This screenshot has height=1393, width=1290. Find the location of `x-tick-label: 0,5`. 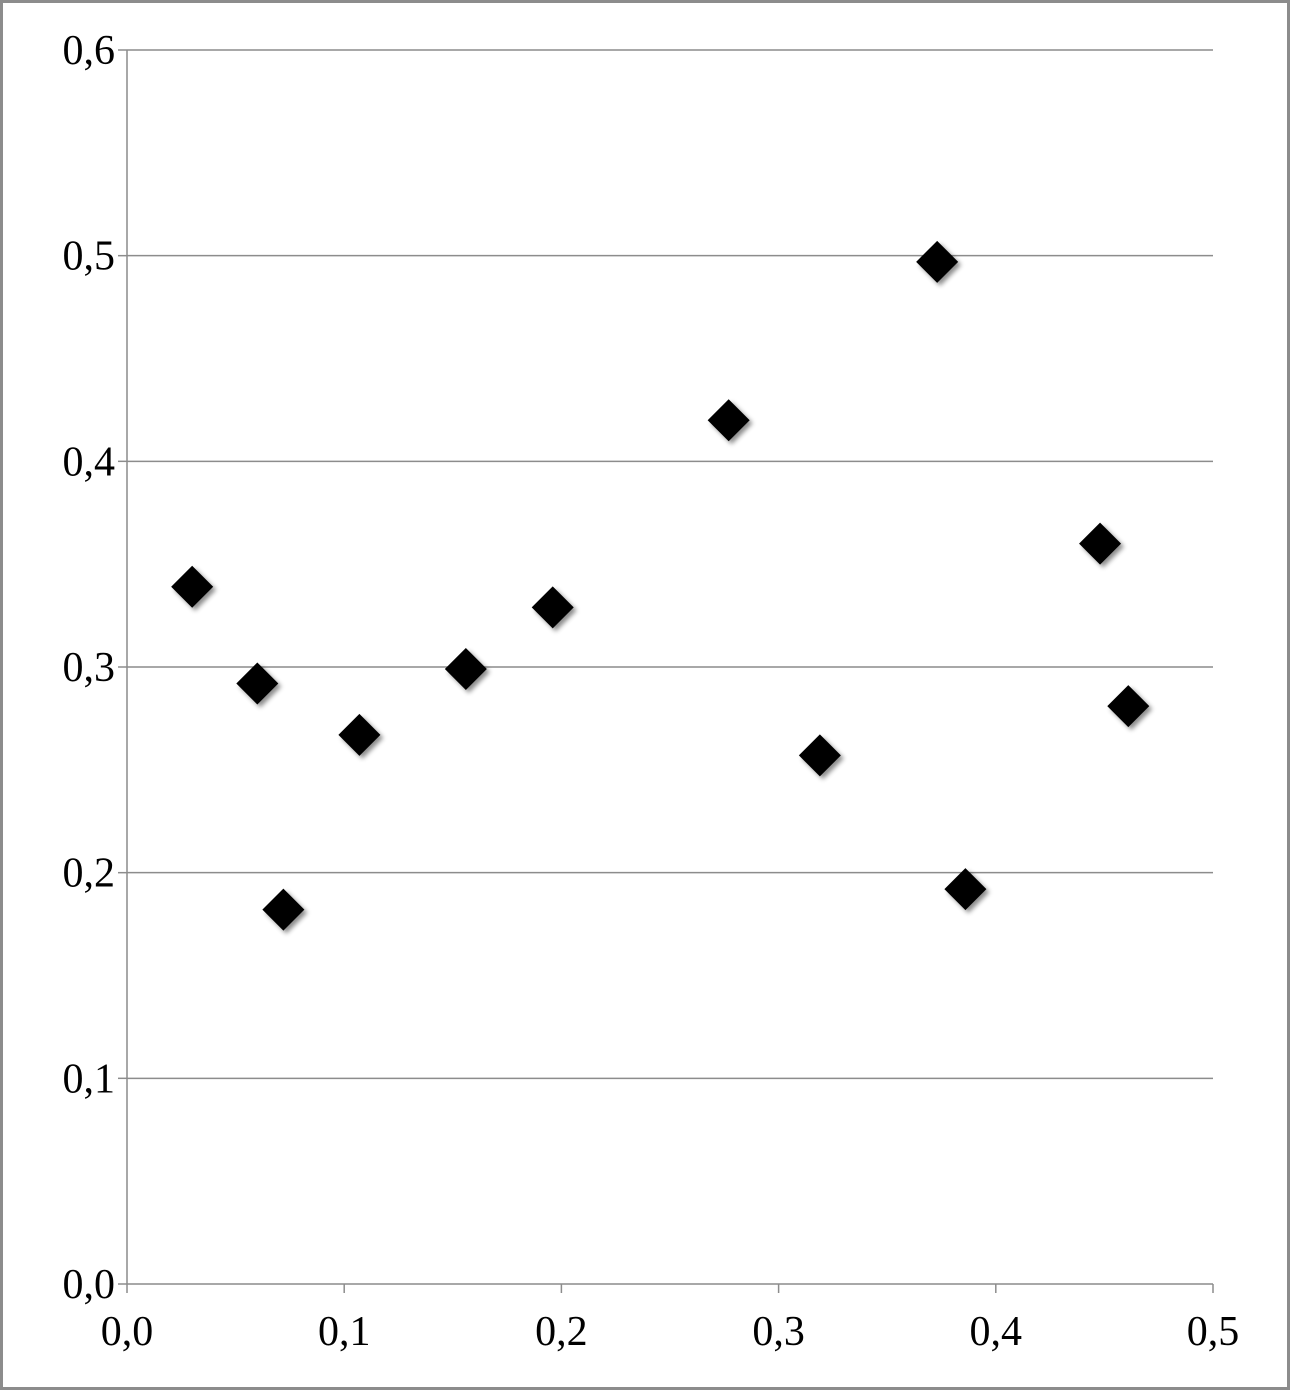

x-tick-label: 0,5 is located at coordinates (1213, 1332).